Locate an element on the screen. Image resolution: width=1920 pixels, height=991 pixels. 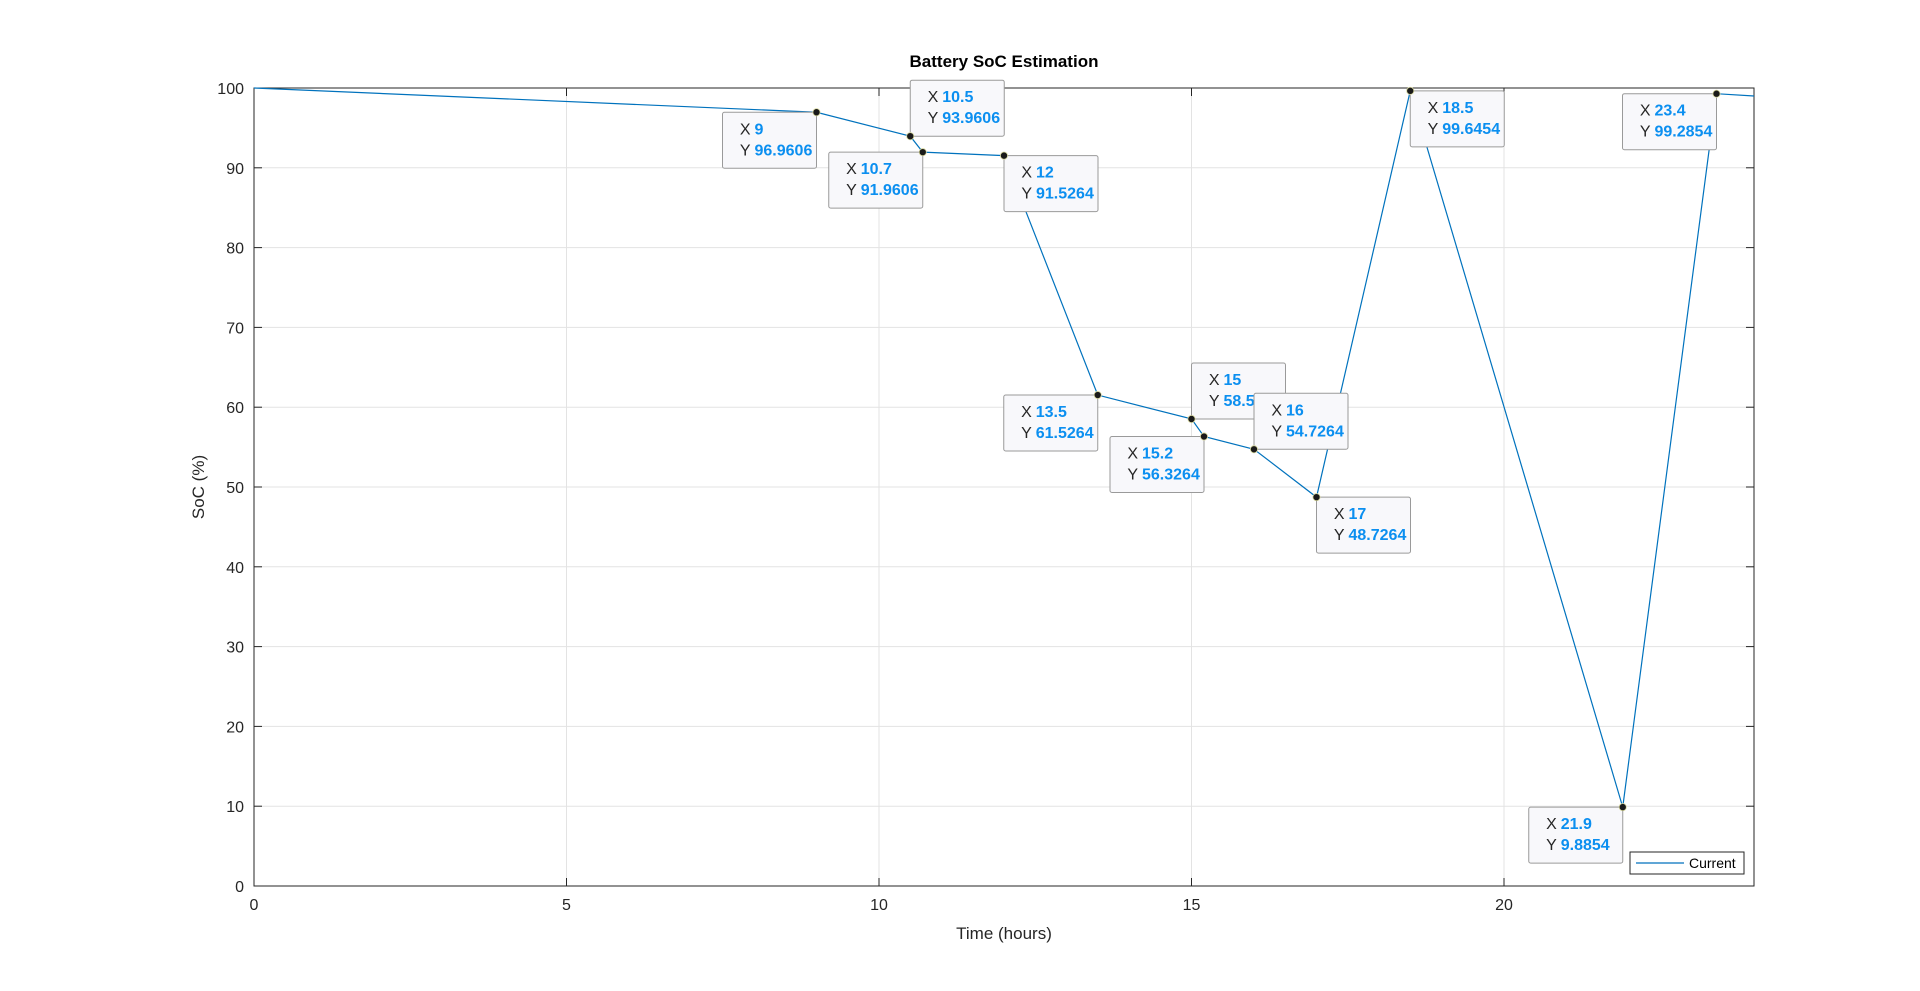
y-tick-label: 20 is located at coordinates (235, 727).